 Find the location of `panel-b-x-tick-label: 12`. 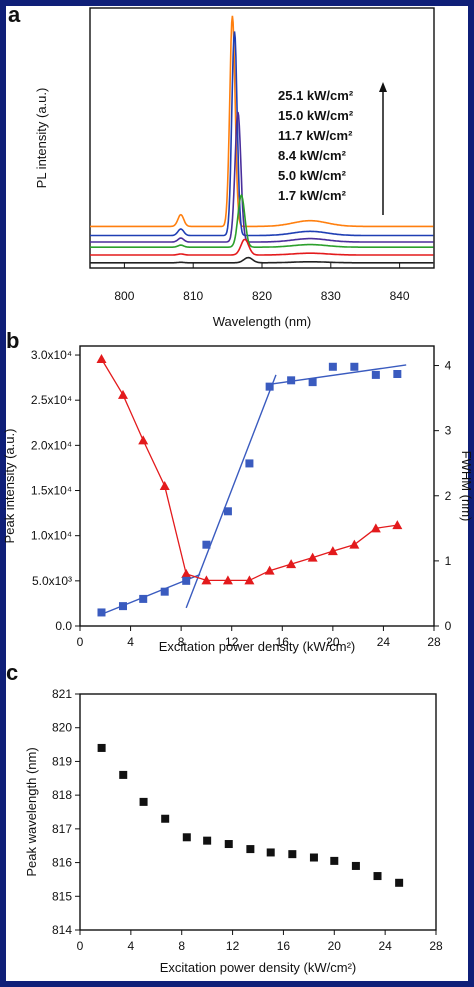

panel-b-x-tick-label: 12 is located at coordinates (232, 642).